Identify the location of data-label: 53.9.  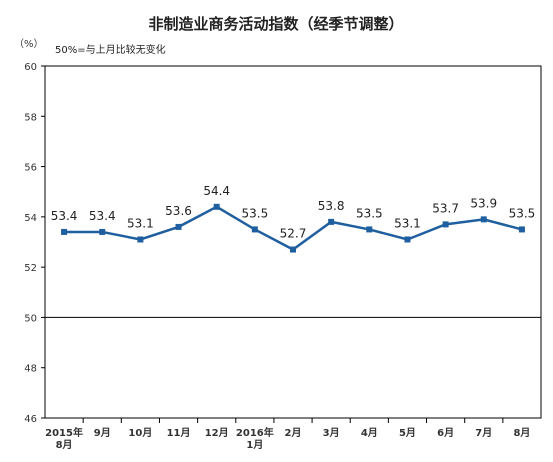
(483, 203).